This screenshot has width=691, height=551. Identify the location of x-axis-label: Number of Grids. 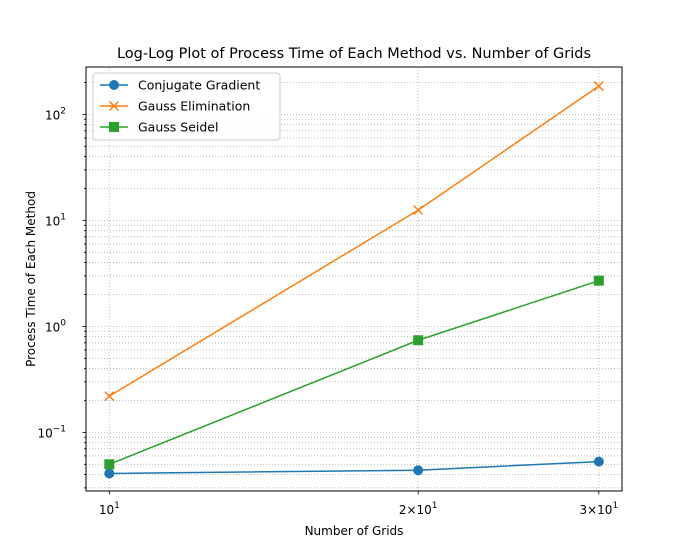
(354, 531).